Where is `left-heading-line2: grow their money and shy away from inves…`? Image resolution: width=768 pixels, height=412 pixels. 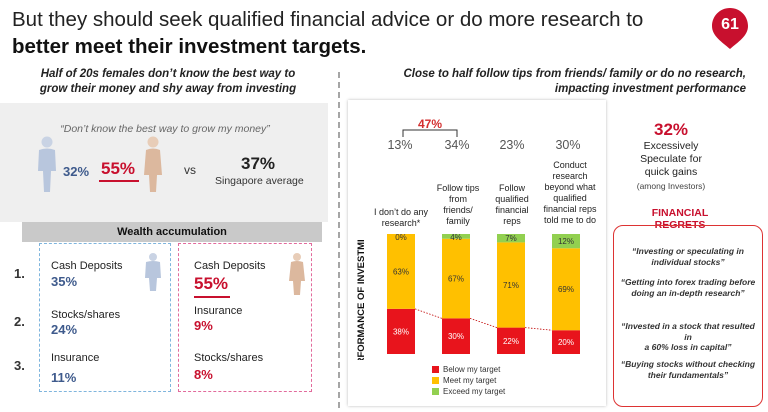
left-heading-line2: grow their money and shy away from inves… is located at coordinates (168, 89).